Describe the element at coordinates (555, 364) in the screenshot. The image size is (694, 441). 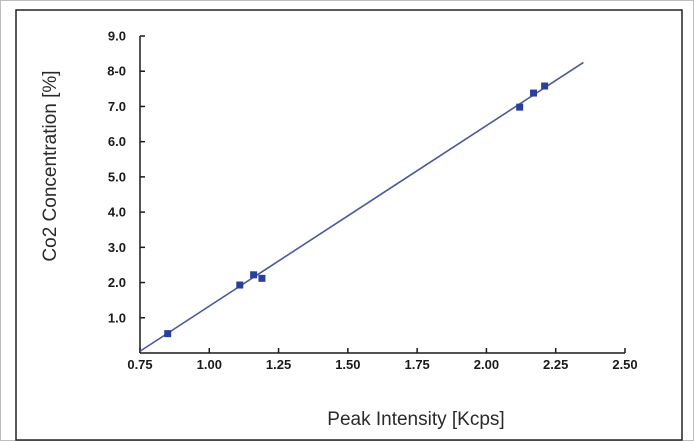
I see `x-tick-label: 2.25` at that location.